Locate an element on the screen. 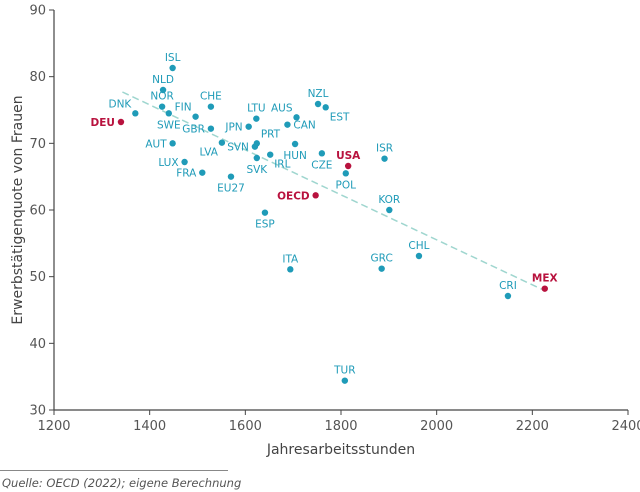  point-usa is located at coordinates (348, 166).